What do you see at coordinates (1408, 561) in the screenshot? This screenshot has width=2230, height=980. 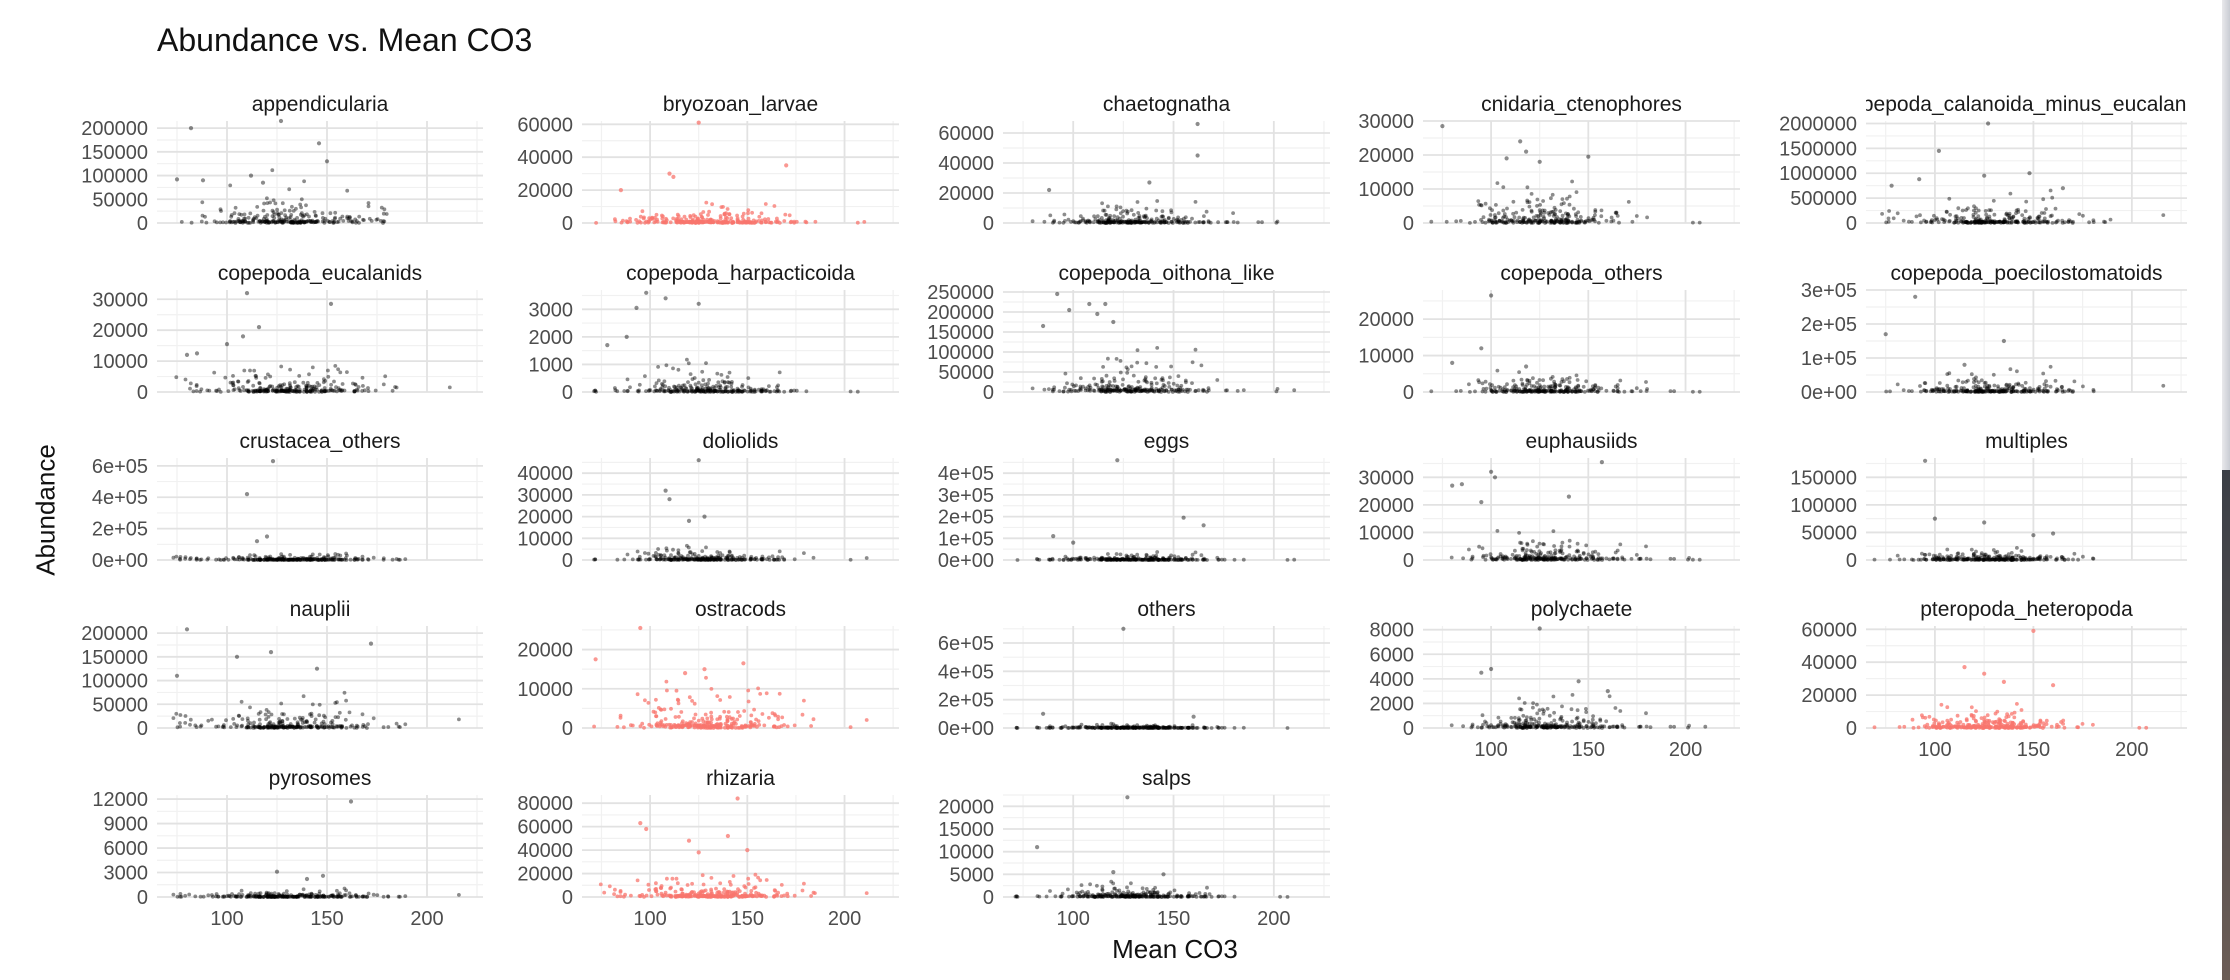 I see `y-tick-label: 0` at bounding box center [1408, 561].